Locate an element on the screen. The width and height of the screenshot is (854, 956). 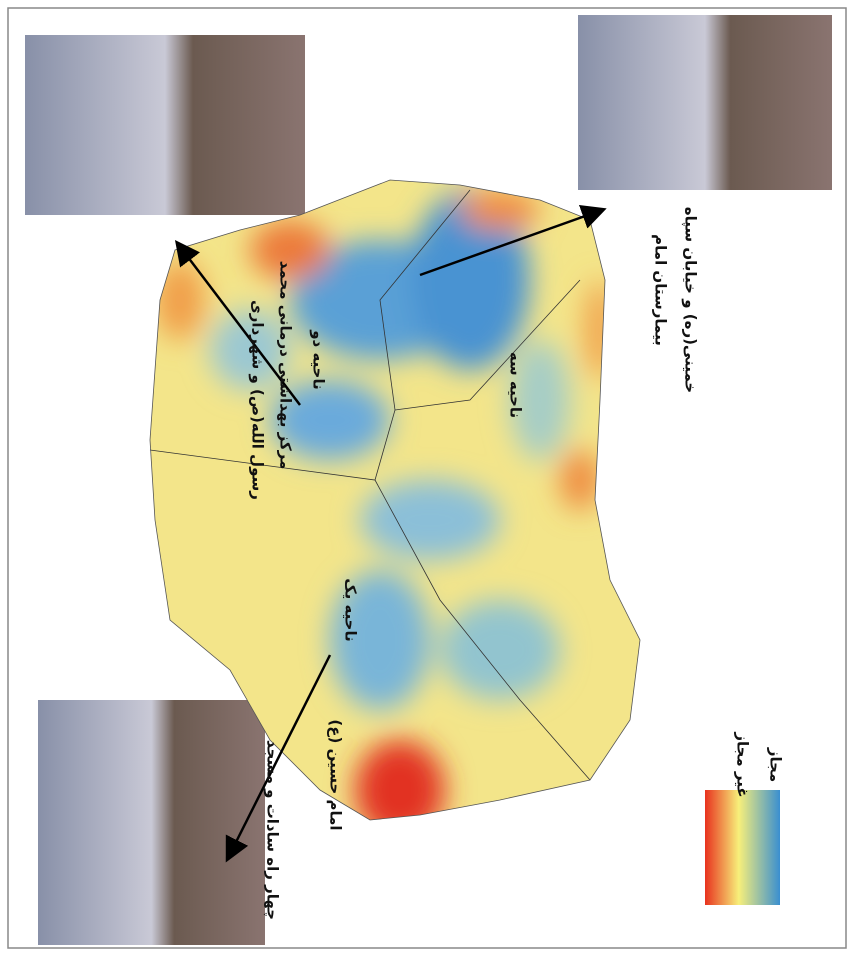
photo-label: چهار راه سادات و مسجد is located at coordinates (272, 830).